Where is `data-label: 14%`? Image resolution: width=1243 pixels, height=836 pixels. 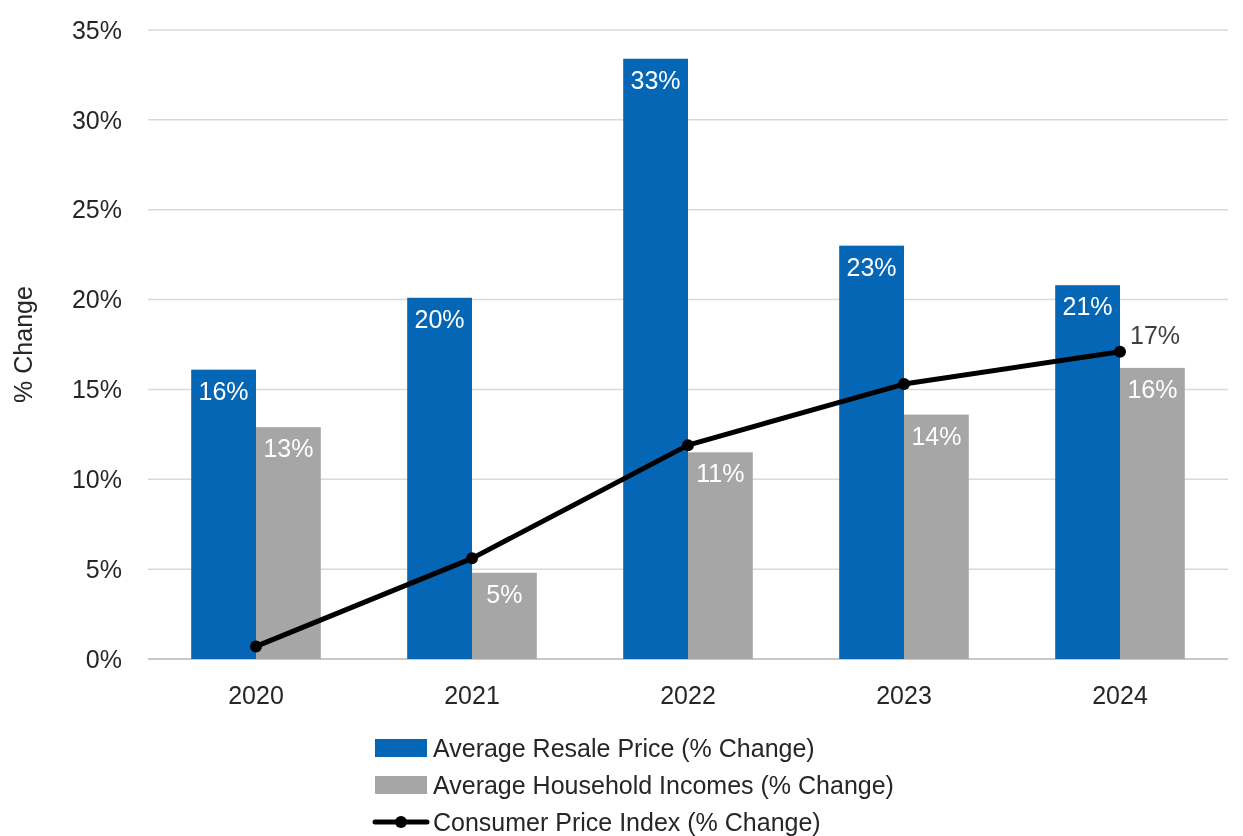
data-label: 14% is located at coordinates (936, 435).